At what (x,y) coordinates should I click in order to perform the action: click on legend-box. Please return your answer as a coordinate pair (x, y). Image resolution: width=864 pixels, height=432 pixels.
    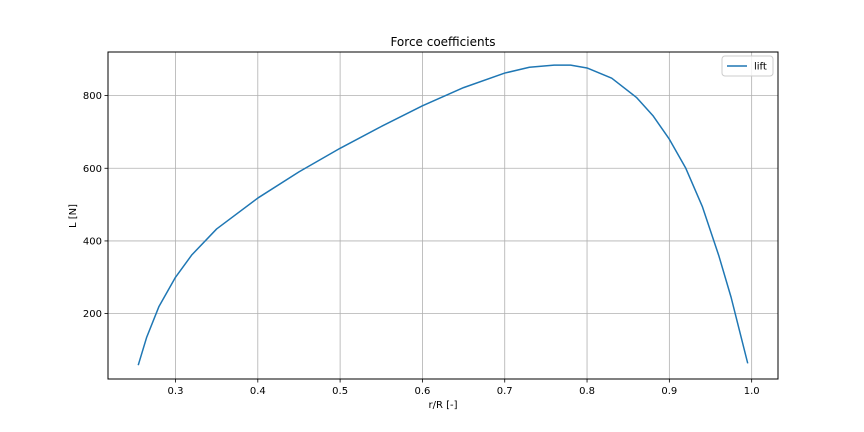
    Looking at the image, I should click on (747, 66).